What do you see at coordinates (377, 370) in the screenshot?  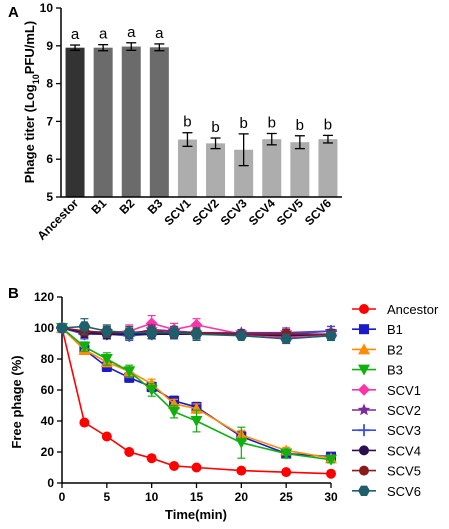 I see `legend-item-b3: B3` at bounding box center [377, 370].